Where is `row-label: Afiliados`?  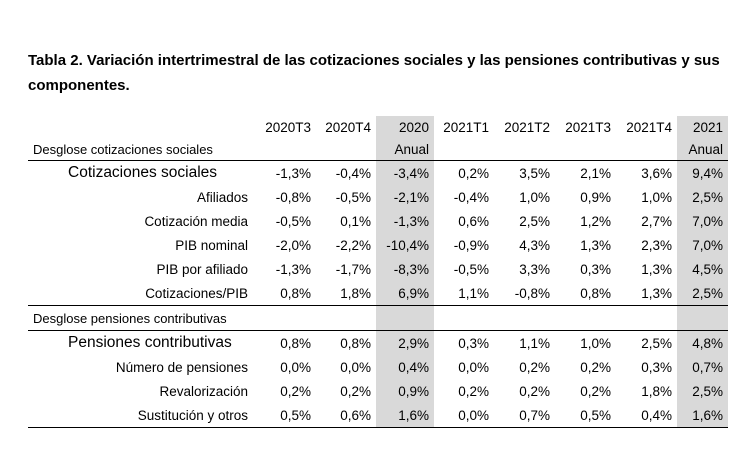
row-label: Afiliados is located at coordinates (222, 197).